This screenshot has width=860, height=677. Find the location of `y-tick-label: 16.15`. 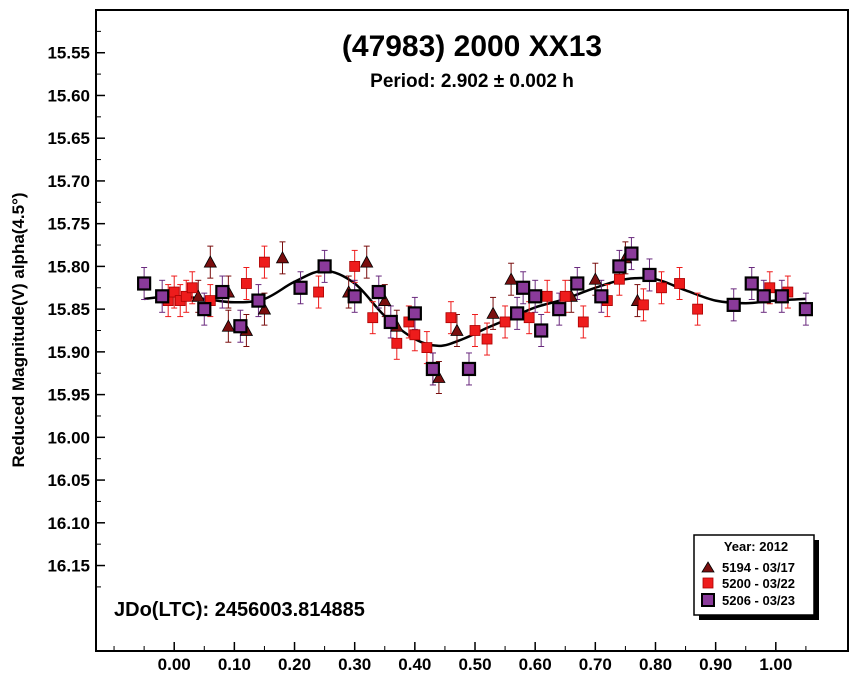

y-tick-label: 16.15 is located at coordinates (68, 566).